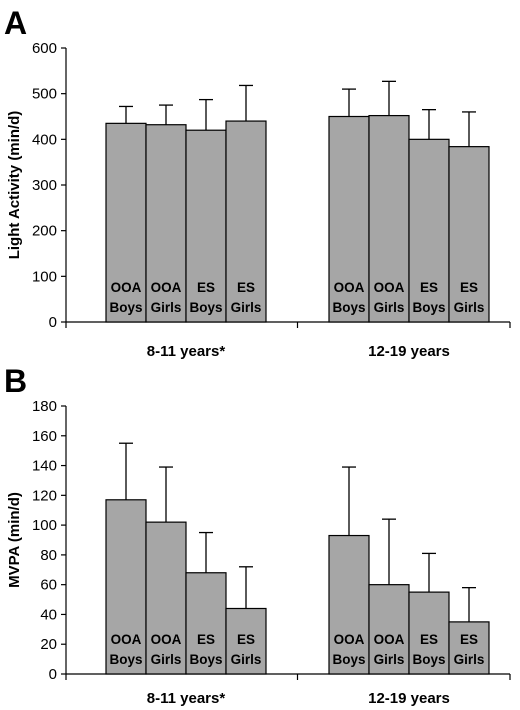 The image size is (520, 710). What do you see at coordinates (48, 555) in the screenshot?
I see `y-tick-label: 80` at bounding box center [48, 555].